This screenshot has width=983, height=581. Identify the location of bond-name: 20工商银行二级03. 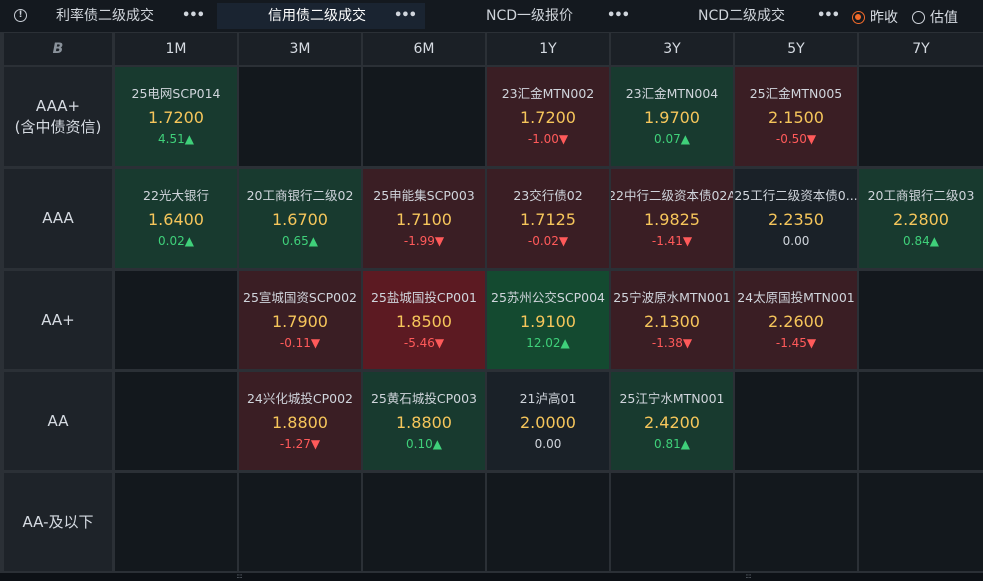
(921, 195).